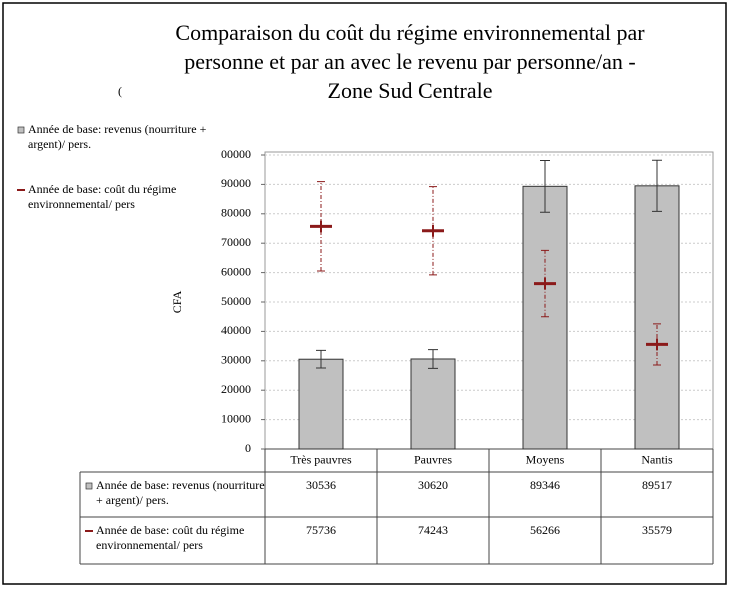 This screenshot has width=730, height=593. I want to click on table-value: 75736, so click(321, 530).